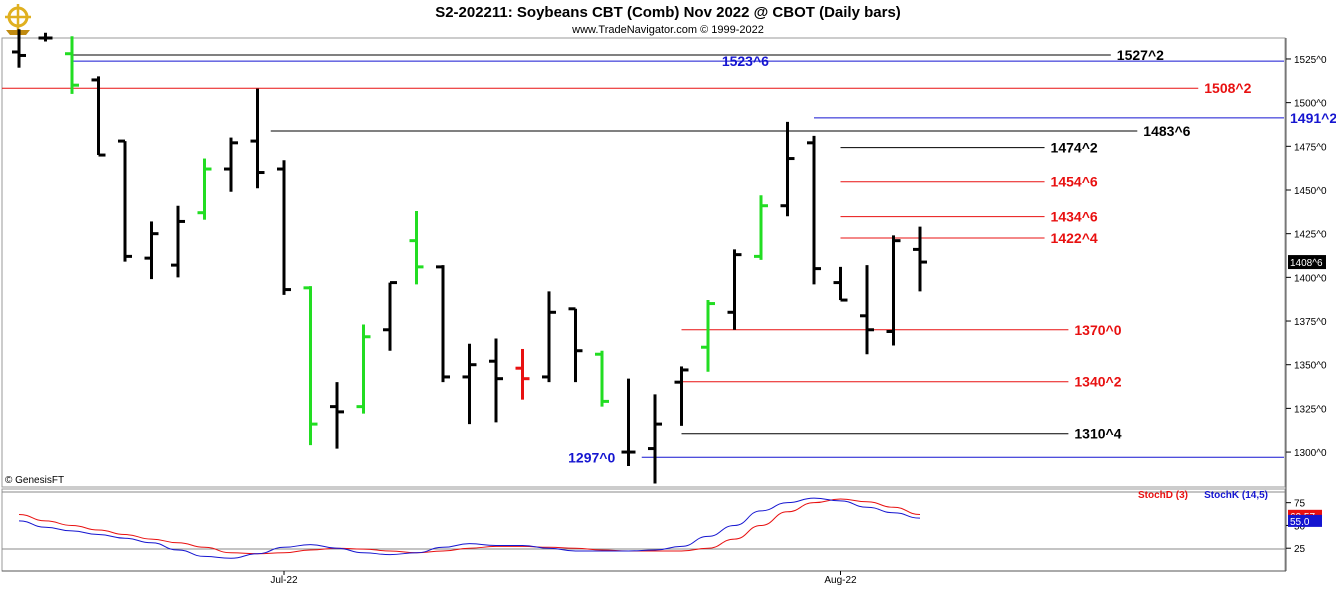 This screenshot has height=591, width=1336. I want to click on level-label: 1508^2, so click(1227, 88).